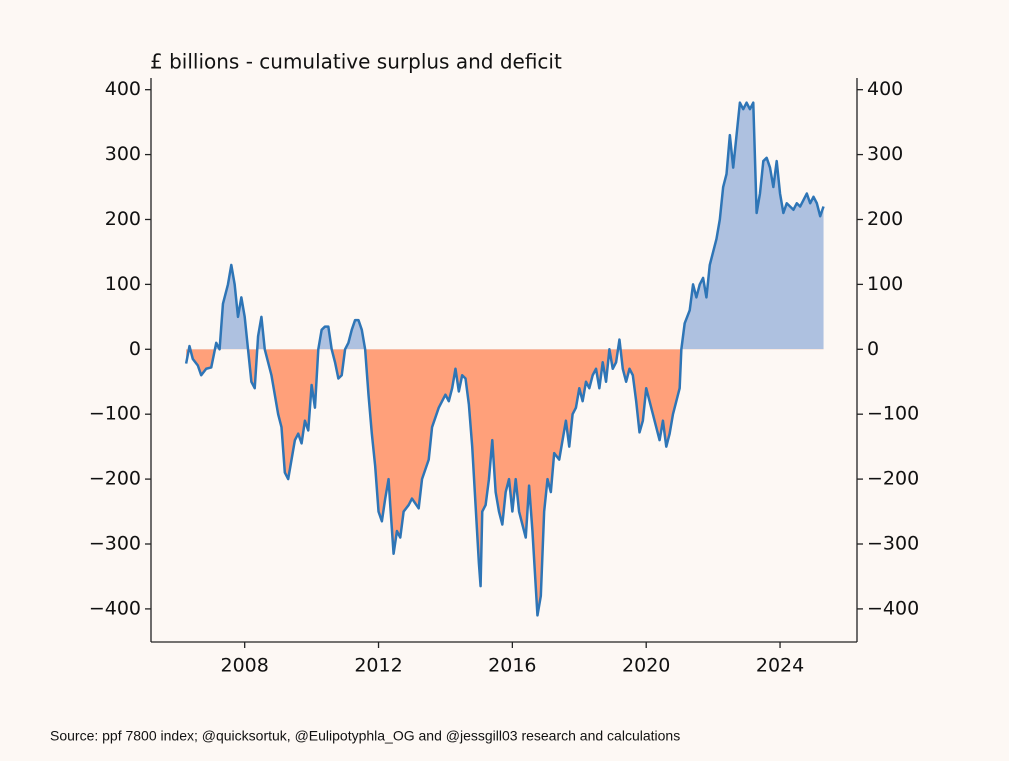 Image resolution: width=1009 pixels, height=761 pixels. What do you see at coordinates (893, 414) in the screenshot?
I see `y-tick-label-right: −100` at bounding box center [893, 414].